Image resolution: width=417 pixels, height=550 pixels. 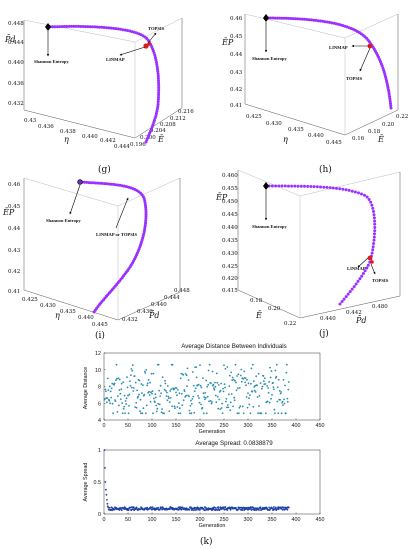 What do you see at coordinates (200, 426) in the screenshot?
I see `tick-label: 200` at bounding box center [200, 426].